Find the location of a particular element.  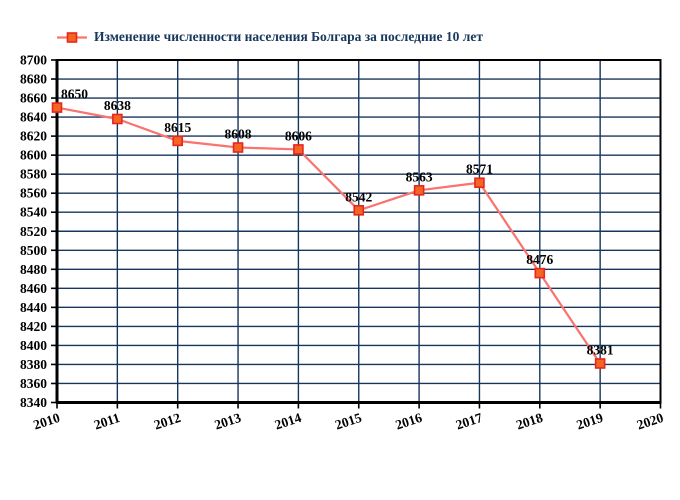

y-axis-label: 8640 is located at coordinates (33, 117).